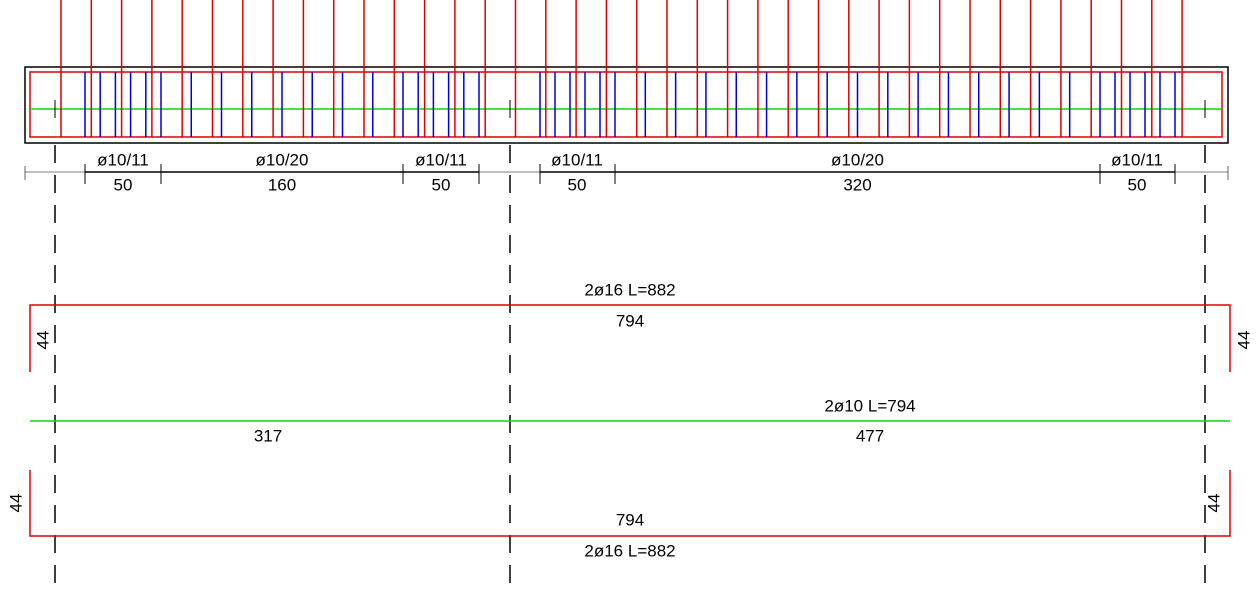 This screenshot has height=590, width=1257. Describe the element at coordinates (870, 435) in the screenshot. I see `bar-length: 477` at that location.